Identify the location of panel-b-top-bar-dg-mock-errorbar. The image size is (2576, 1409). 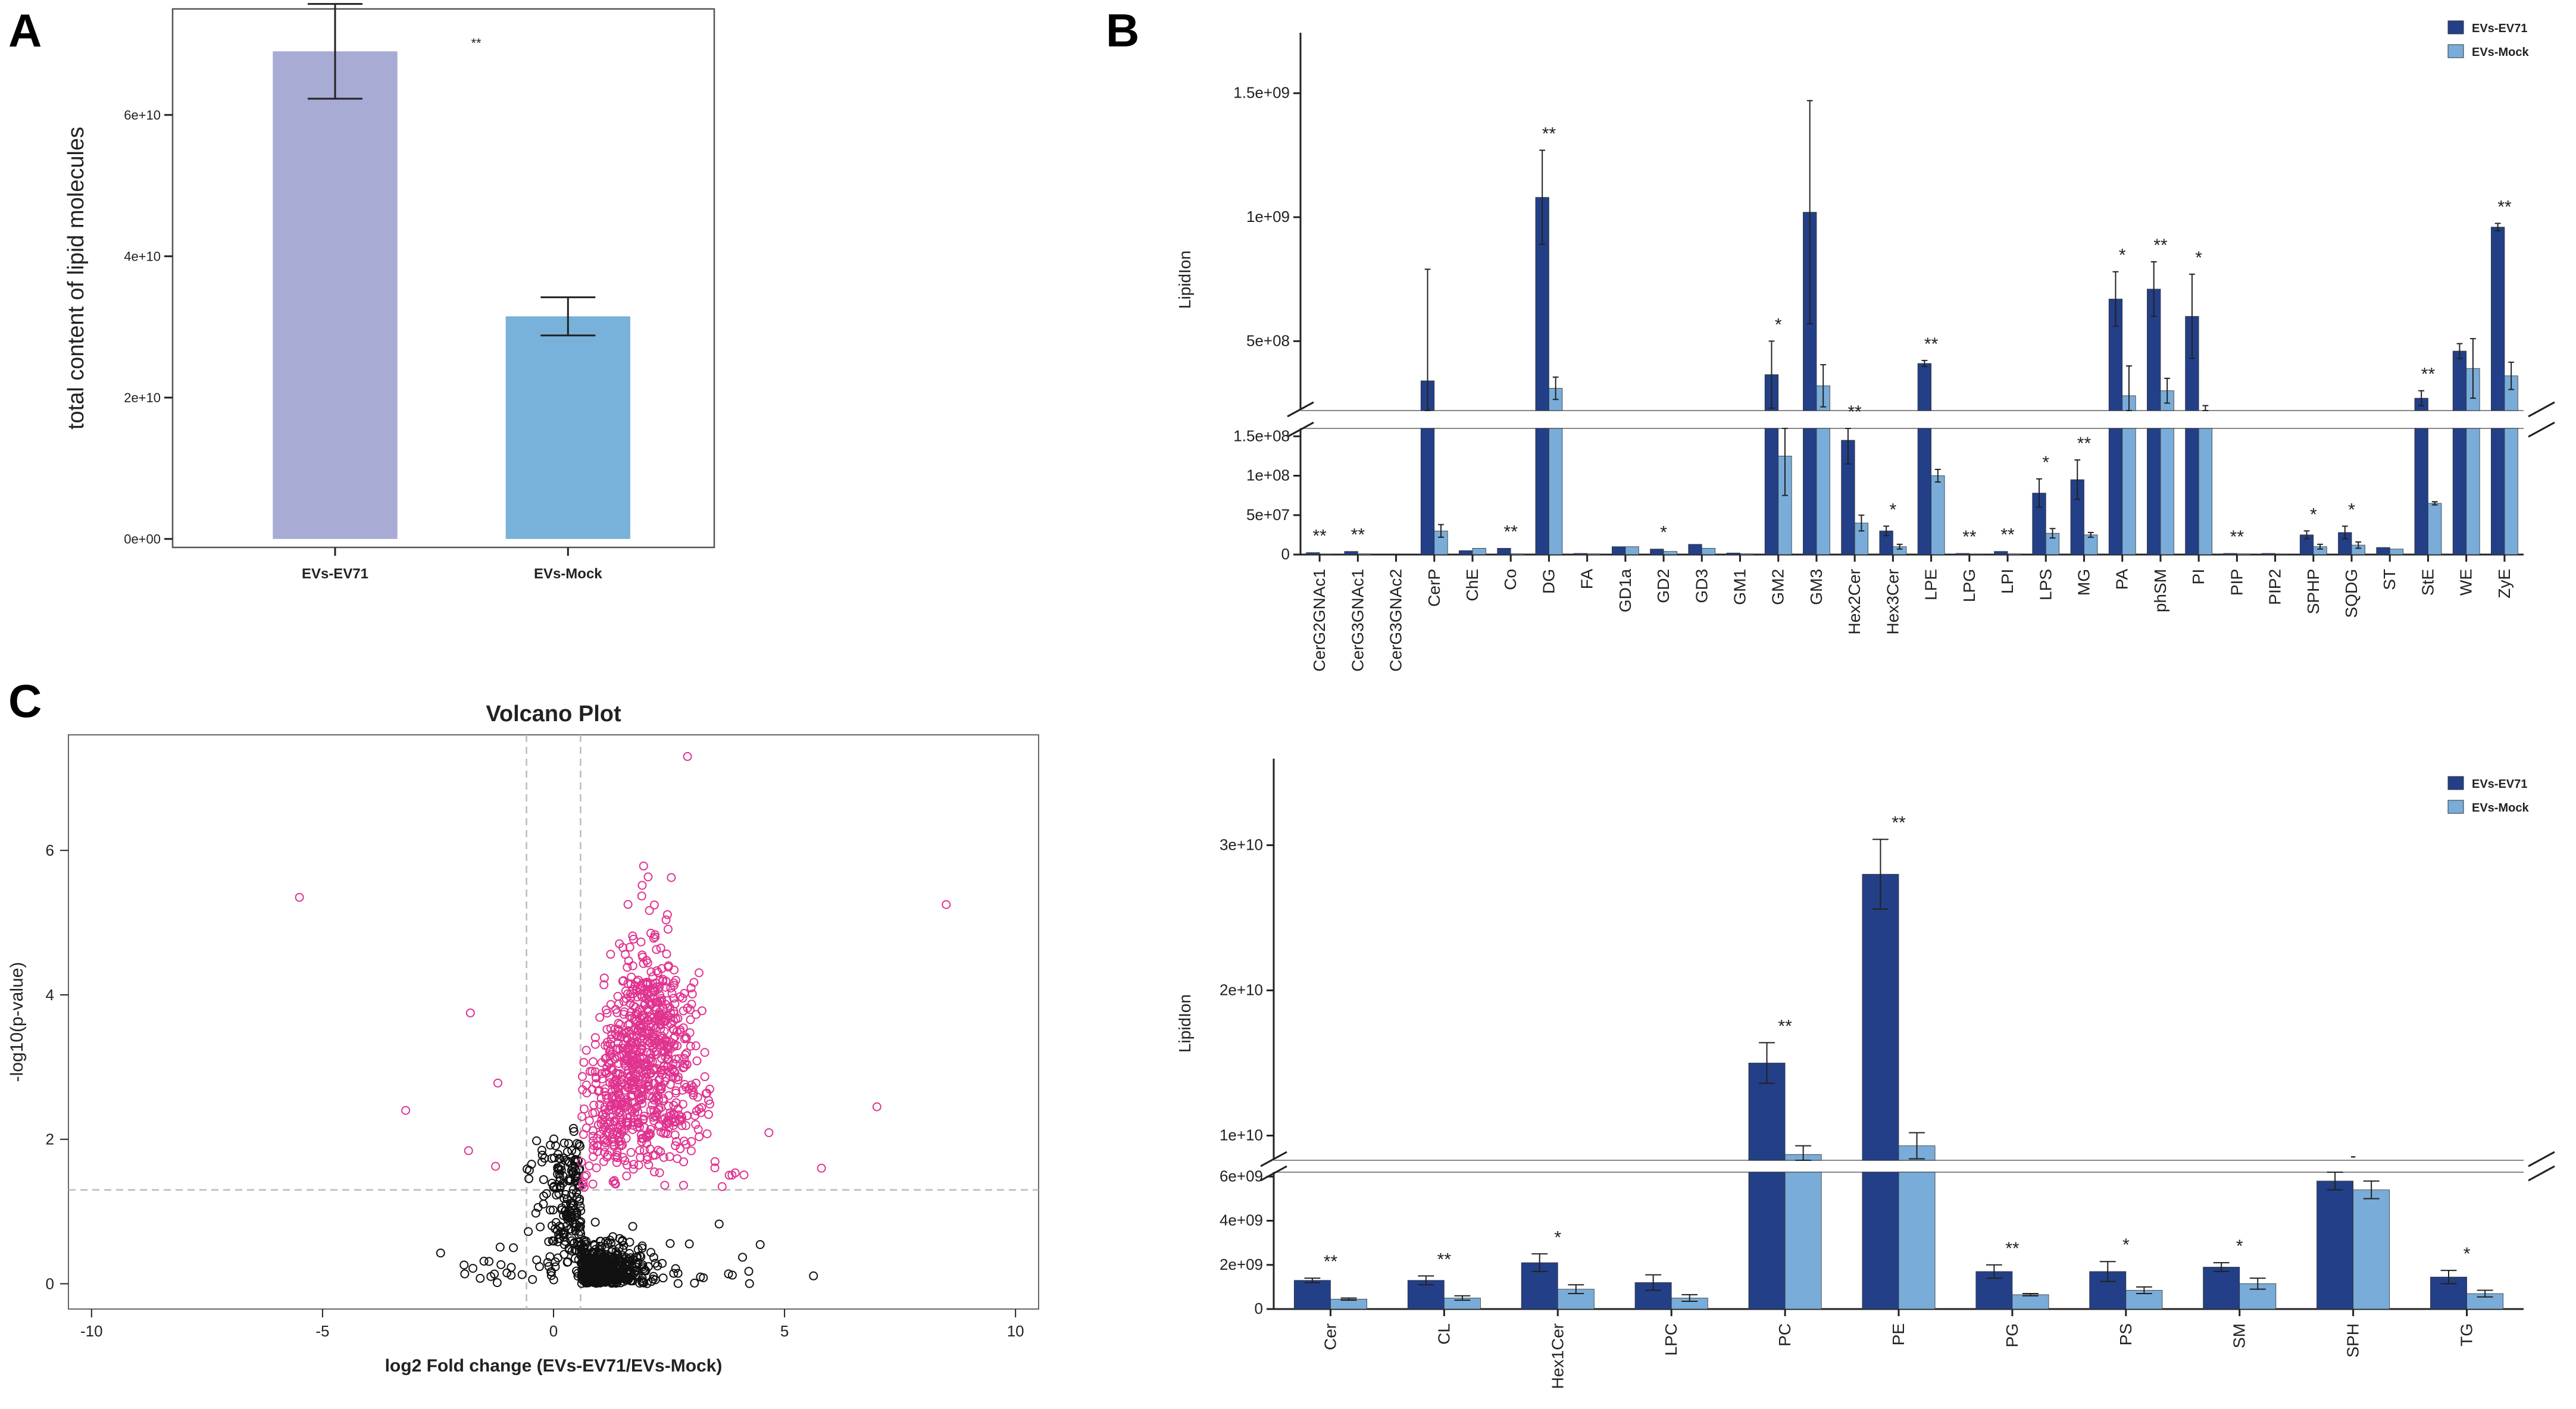
(1555, 388).